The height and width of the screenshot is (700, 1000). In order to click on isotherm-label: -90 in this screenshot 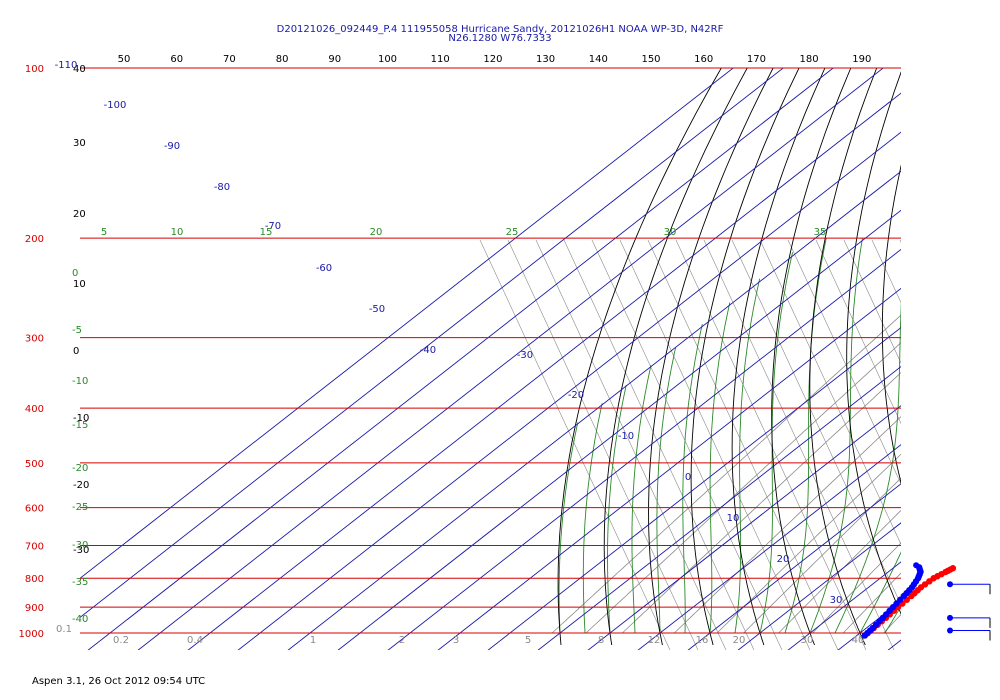, I will do `click(172, 146)`.